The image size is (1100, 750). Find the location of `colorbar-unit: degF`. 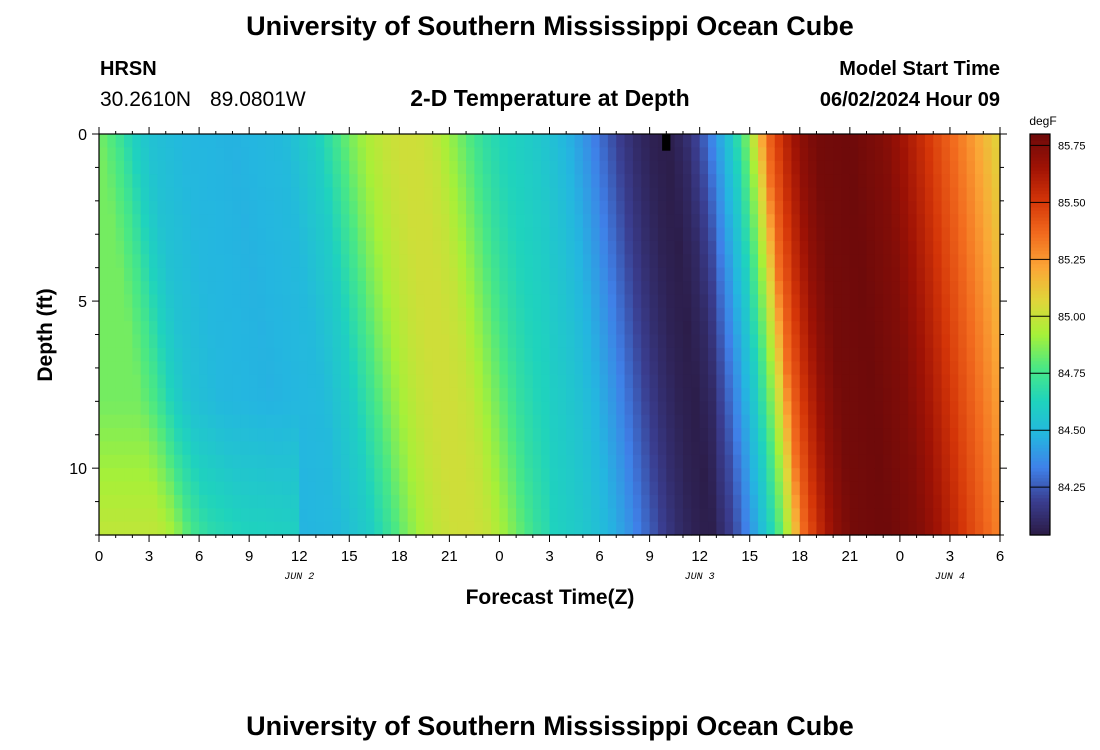

colorbar-unit: degF is located at coordinates (1042, 121).